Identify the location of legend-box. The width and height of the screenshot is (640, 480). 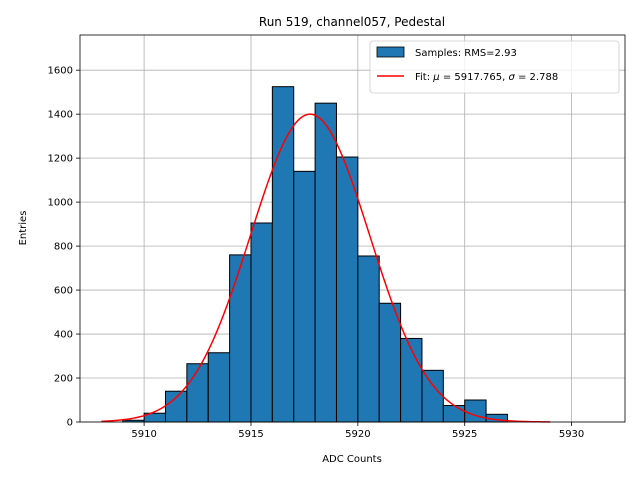
(494, 67).